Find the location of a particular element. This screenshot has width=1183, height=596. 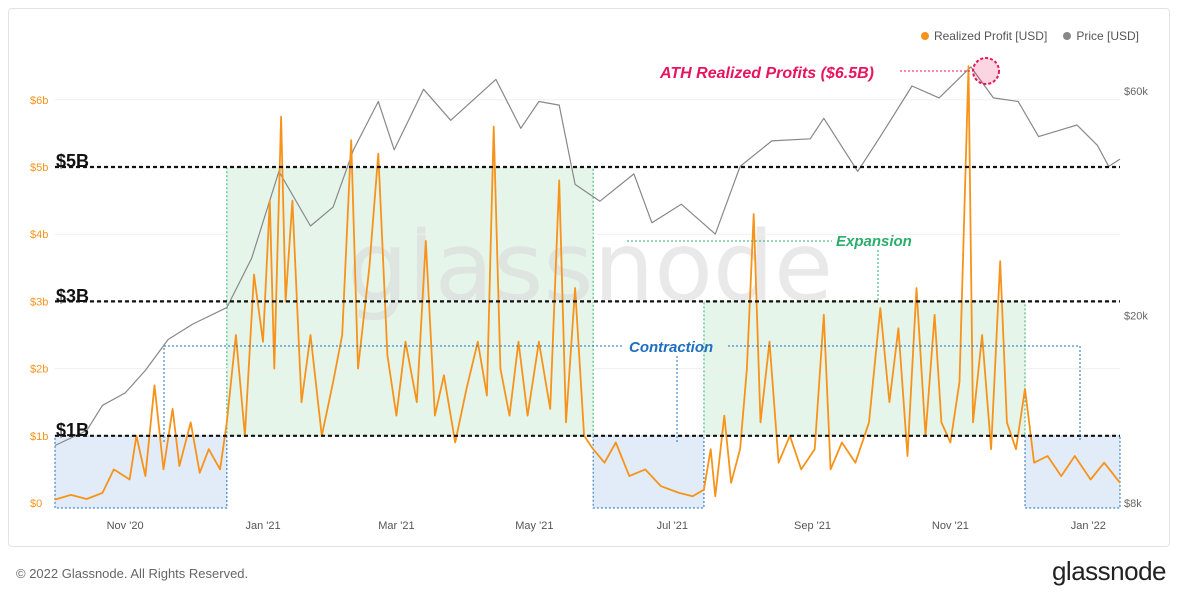

level-label-3b: $3B is located at coordinates (72, 296).